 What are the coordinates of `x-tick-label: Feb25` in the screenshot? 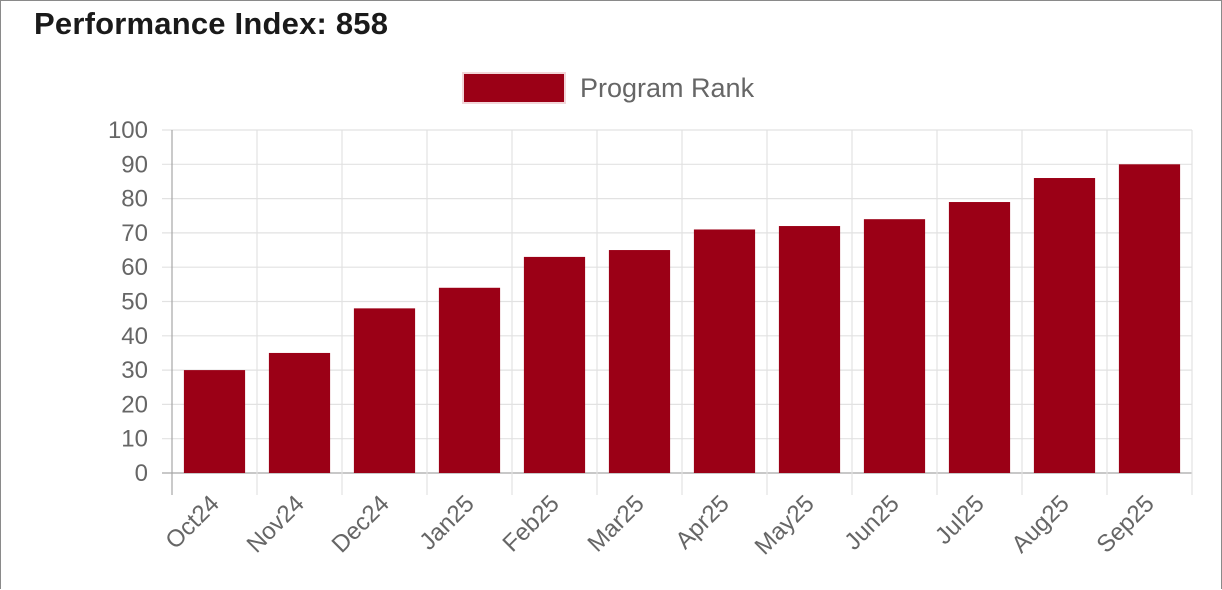 It's located at (531, 523).